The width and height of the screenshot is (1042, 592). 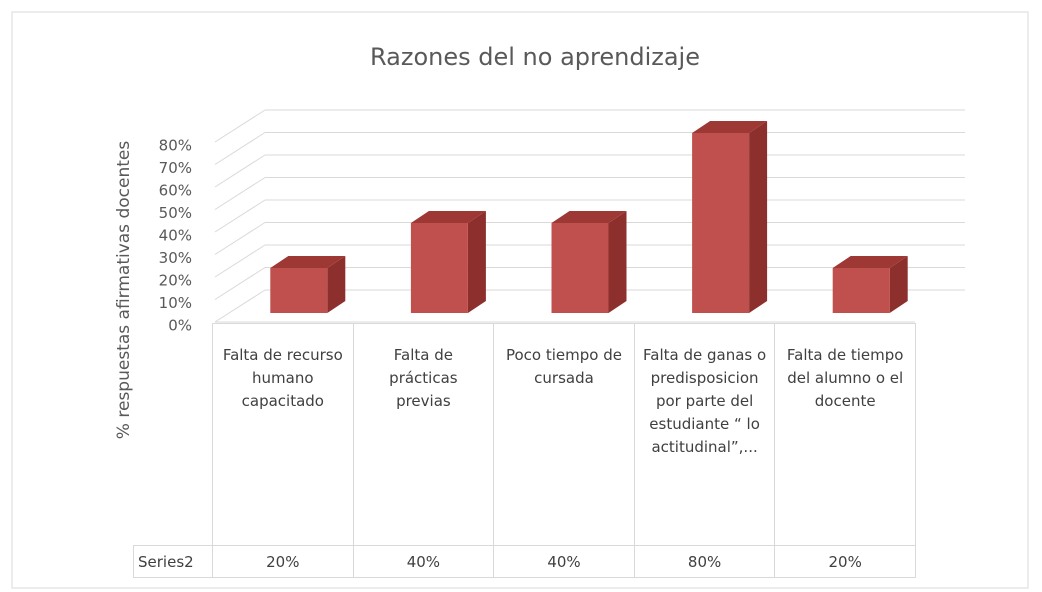 What do you see at coordinates (175, 146) in the screenshot?
I see `y-tick-label: 80%` at bounding box center [175, 146].